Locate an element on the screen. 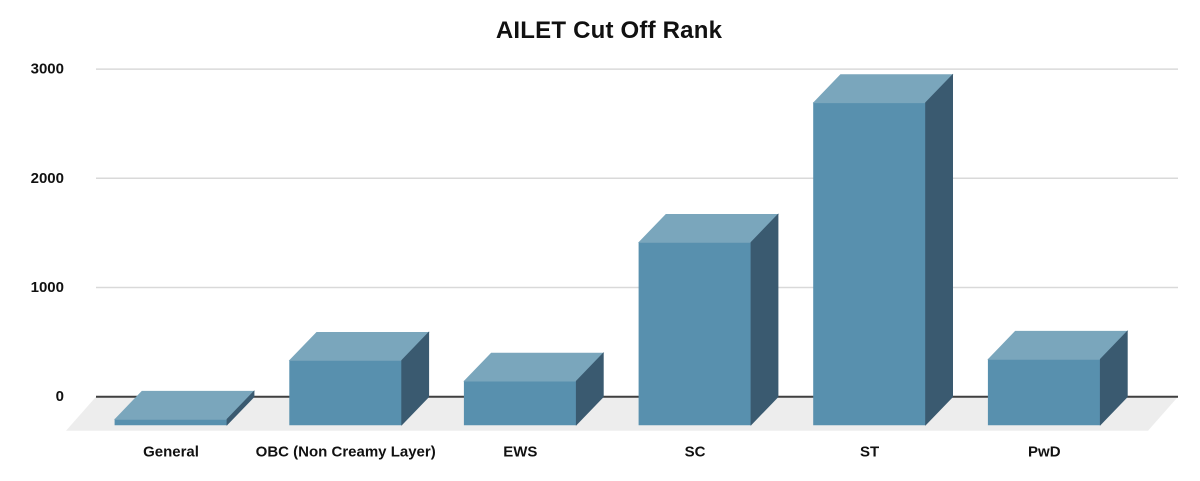 The image size is (1200, 481). bar-st is located at coordinates (883, 249).